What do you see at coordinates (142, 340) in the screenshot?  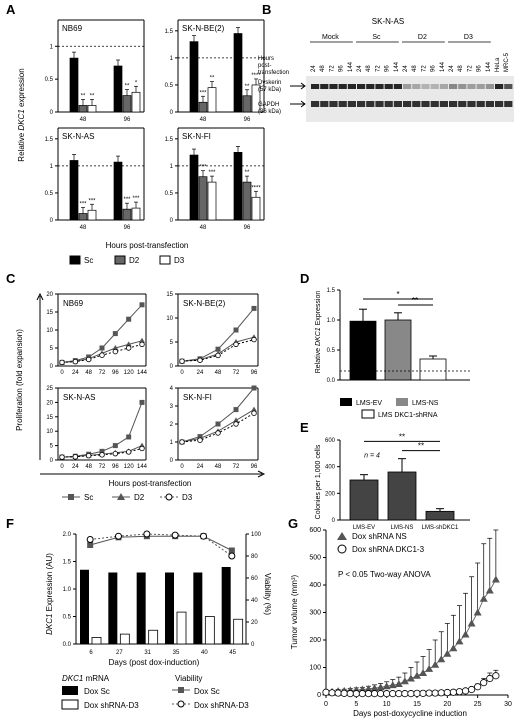 I see `c-point-d2` at bounding box center [142, 340].